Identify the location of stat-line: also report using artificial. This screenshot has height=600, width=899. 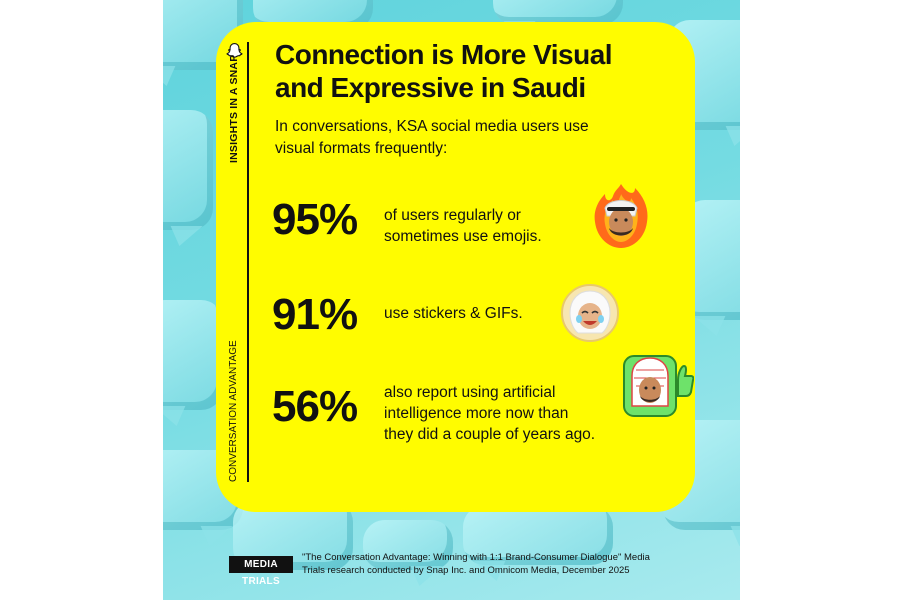
(470, 392).